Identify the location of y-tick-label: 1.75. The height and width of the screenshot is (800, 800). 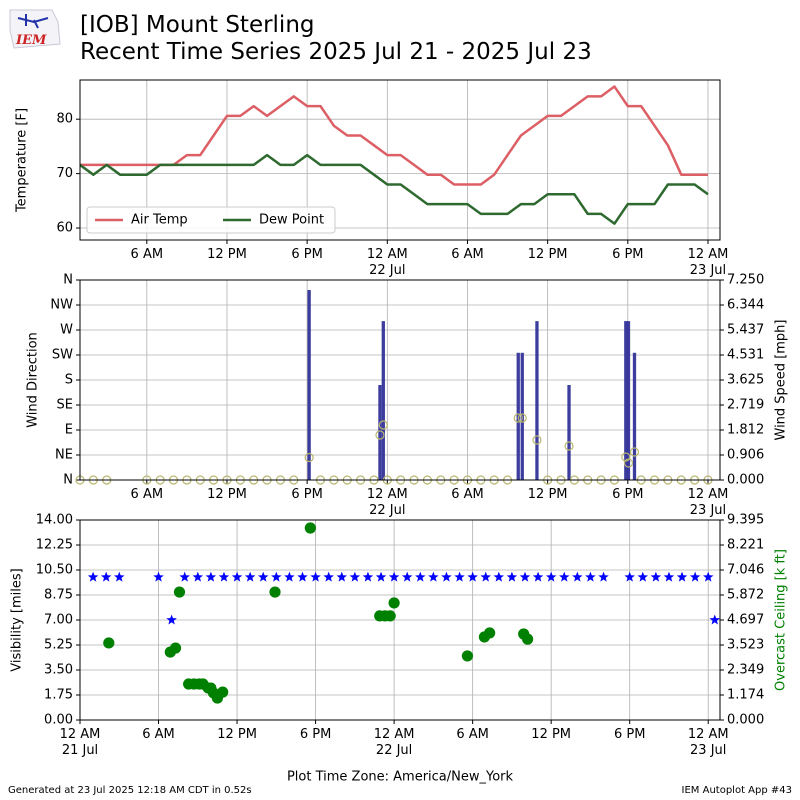
(58, 695).